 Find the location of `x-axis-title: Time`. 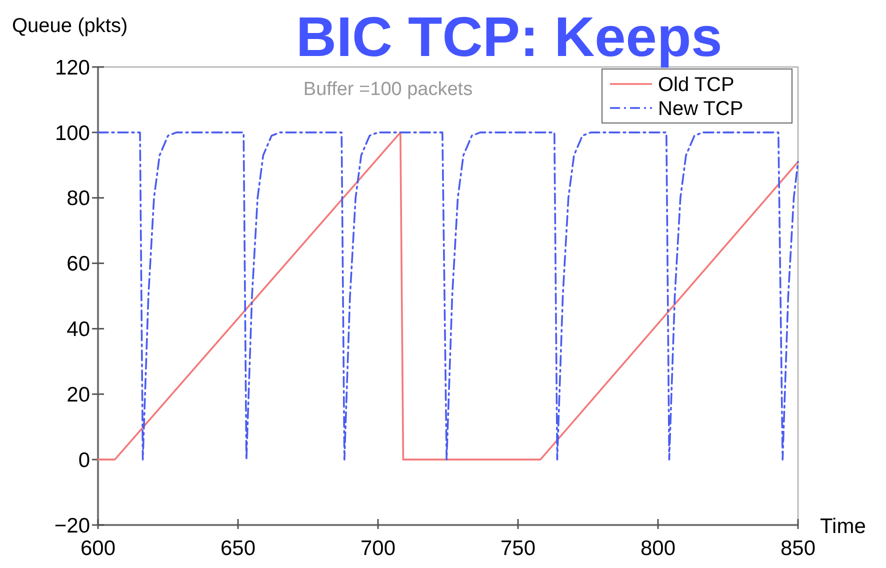

x-axis-title: Time is located at coordinates (843, 526).